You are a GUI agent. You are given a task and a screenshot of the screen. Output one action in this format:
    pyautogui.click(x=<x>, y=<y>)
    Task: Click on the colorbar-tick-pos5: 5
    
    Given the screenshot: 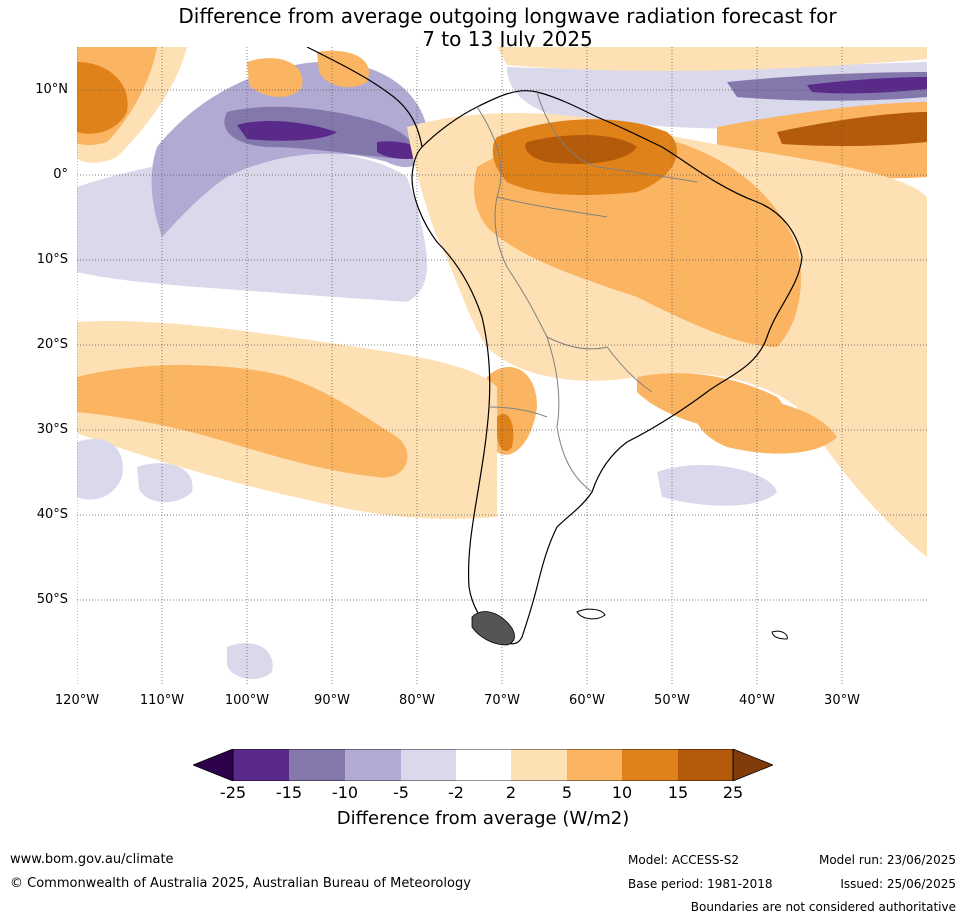 What is the action you would take?
    pyautogui.click(x=567, y=792)
    